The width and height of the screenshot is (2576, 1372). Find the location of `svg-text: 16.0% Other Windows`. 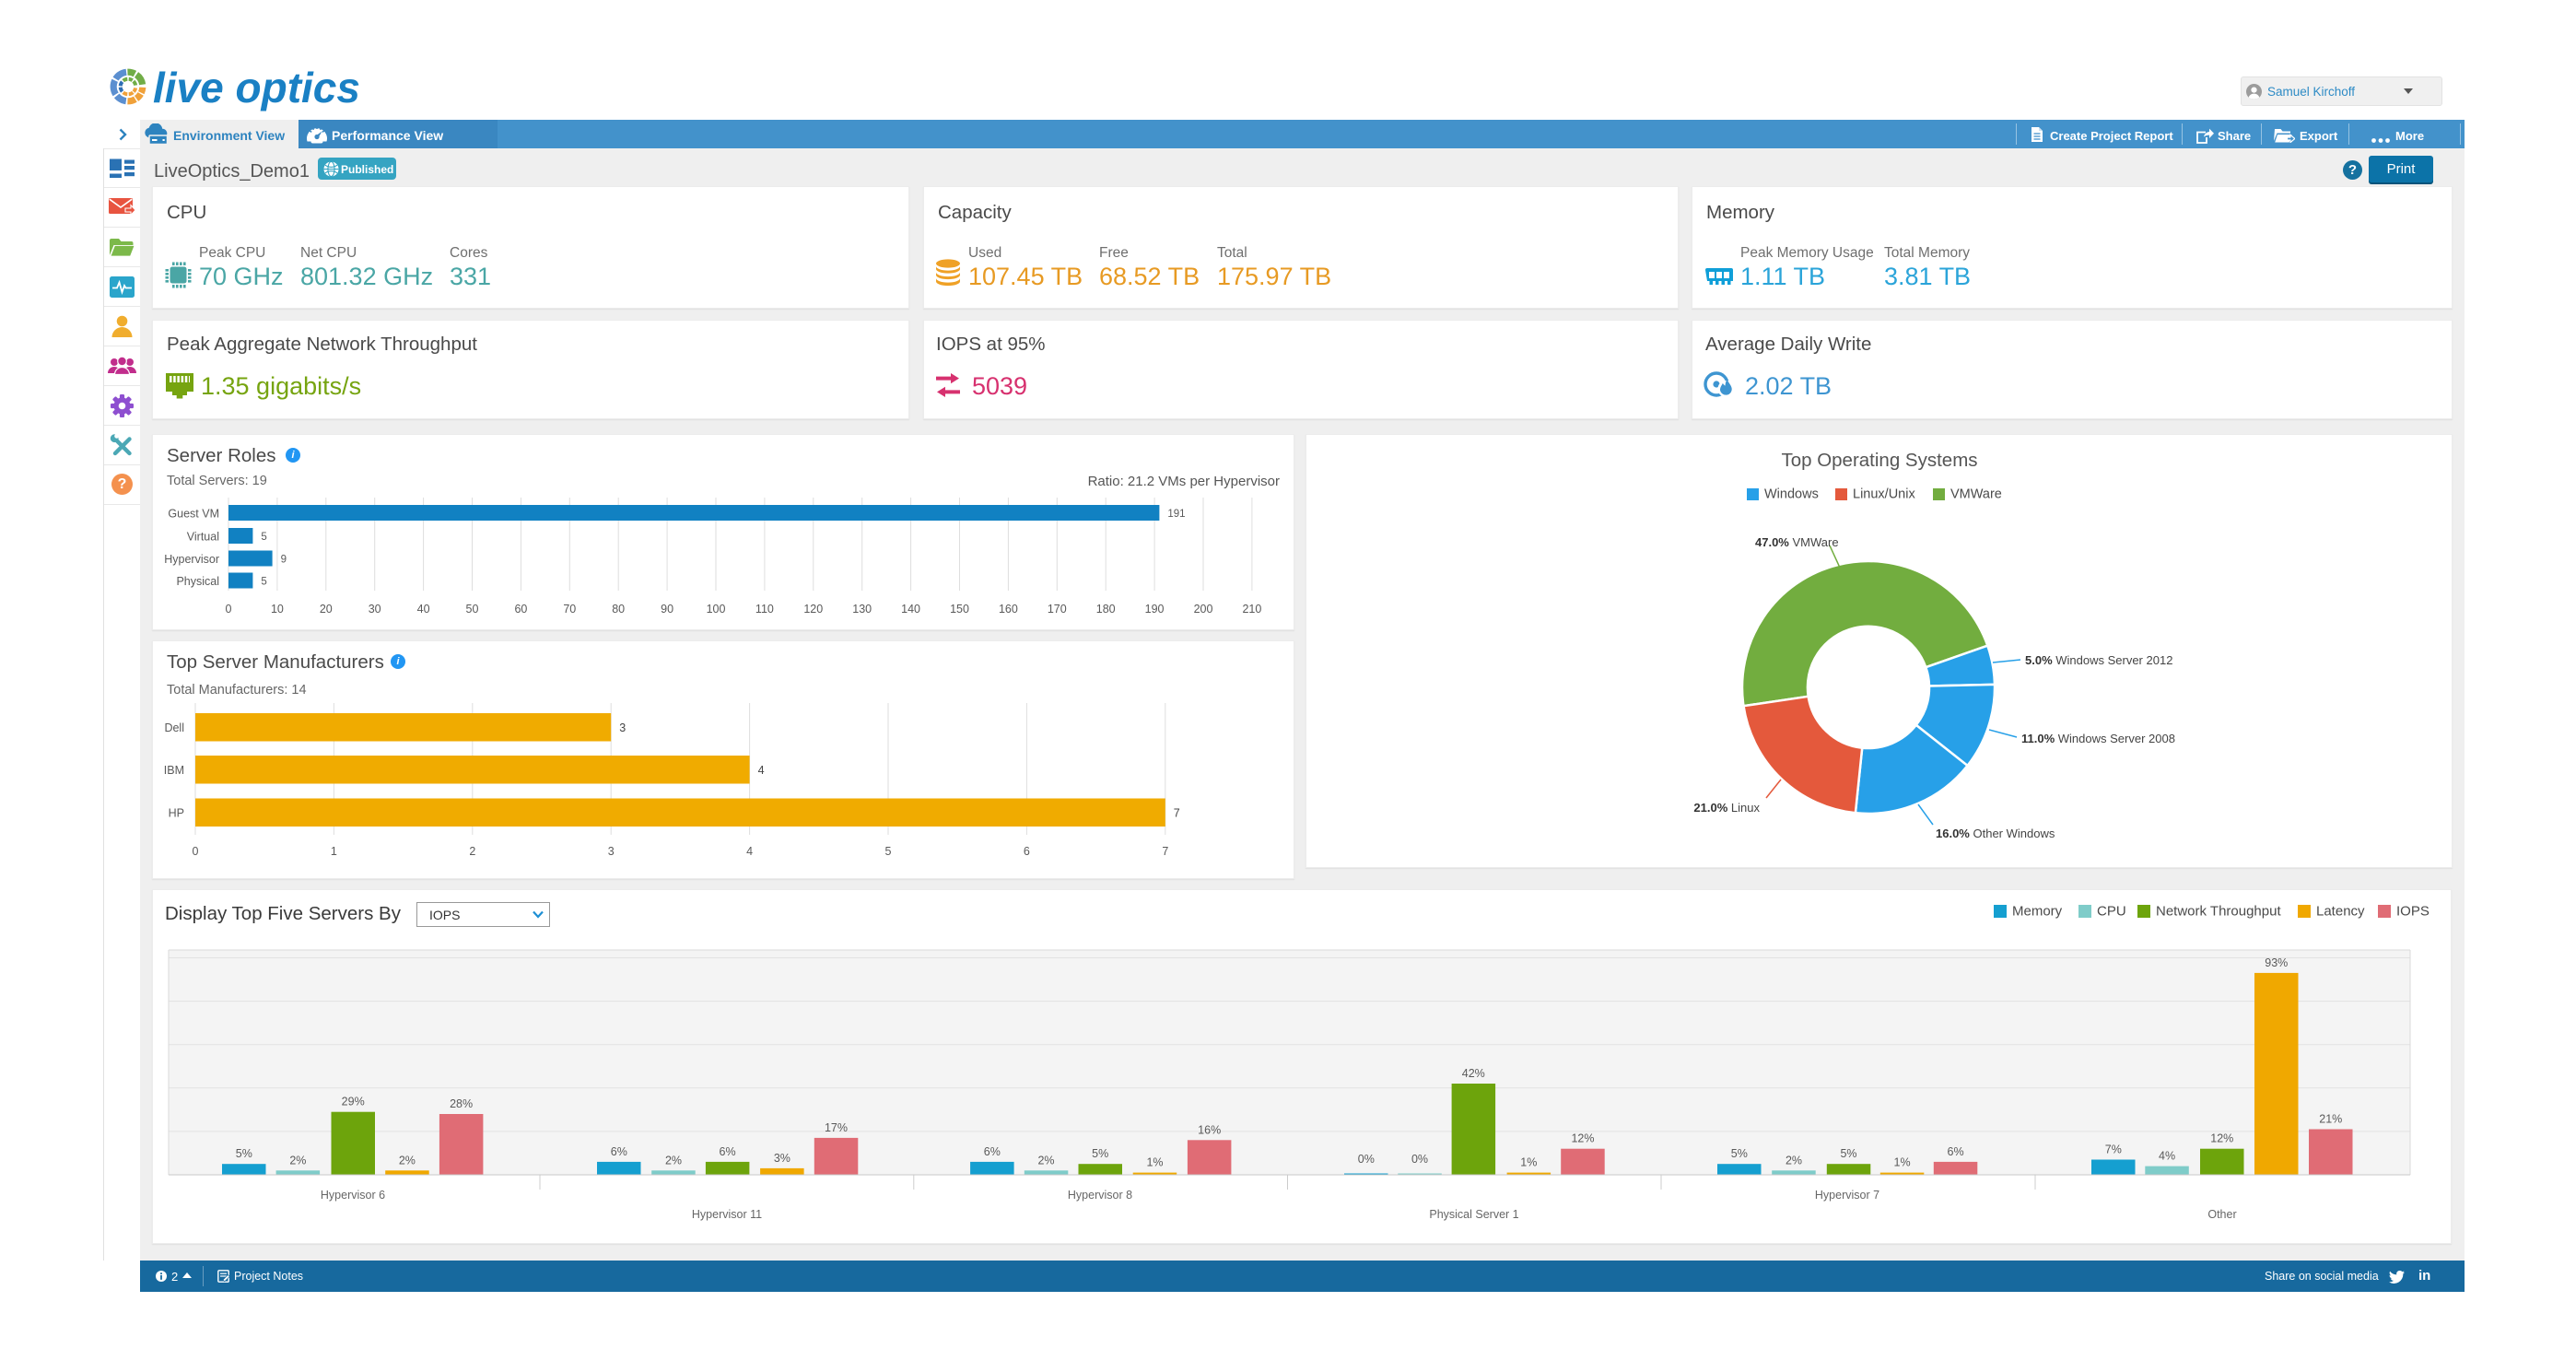

svg-text: 16.0% Other Windows is located at coordinates (1995, 833).